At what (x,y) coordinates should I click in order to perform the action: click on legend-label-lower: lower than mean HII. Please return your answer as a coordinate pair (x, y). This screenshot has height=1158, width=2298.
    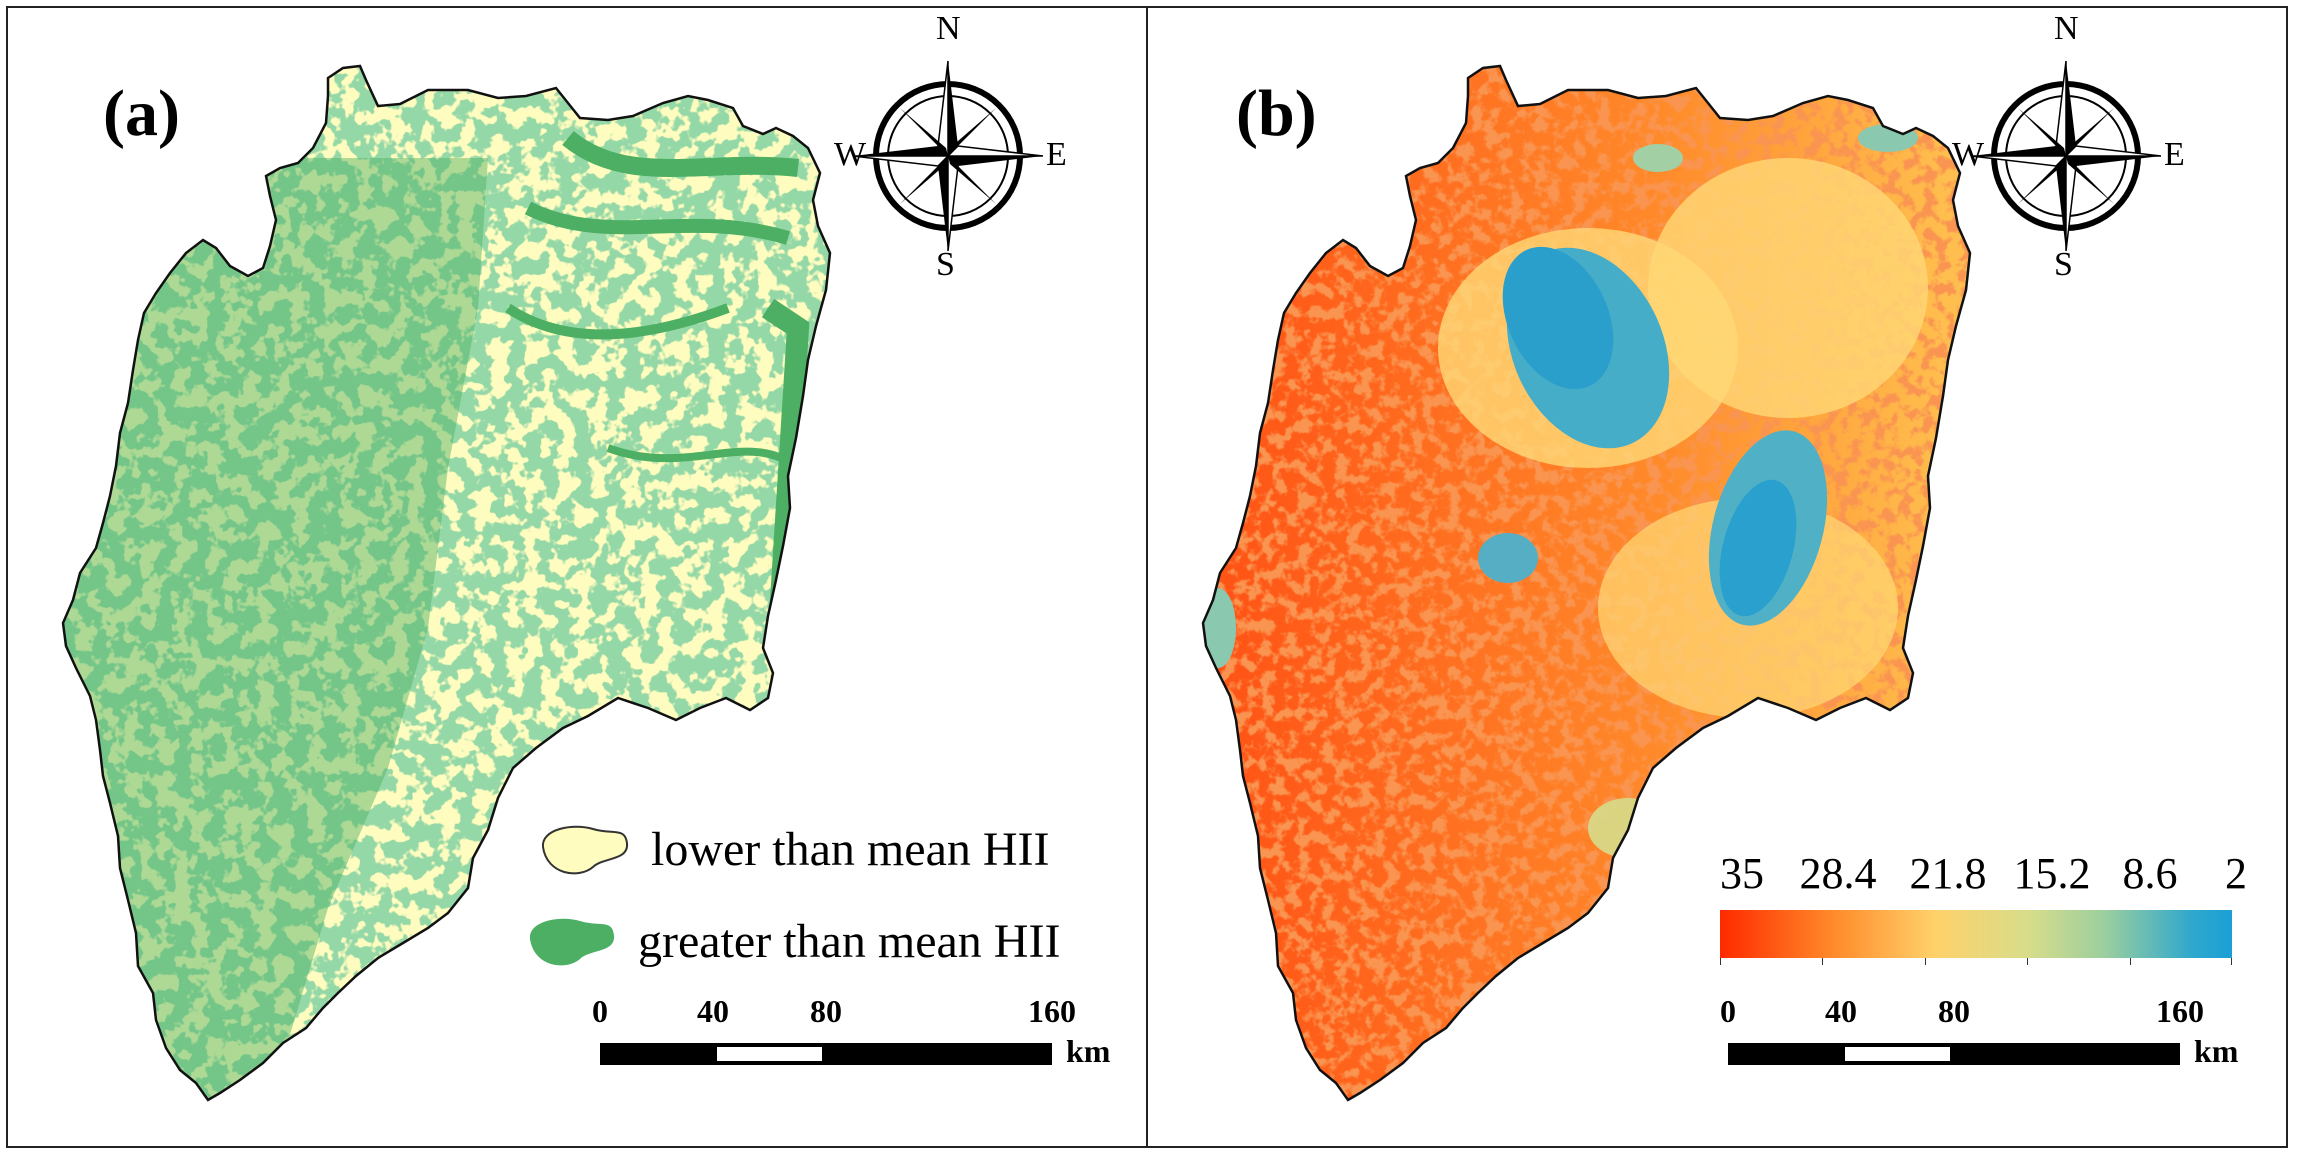
    Looking at the image, I should click on (850, 849).